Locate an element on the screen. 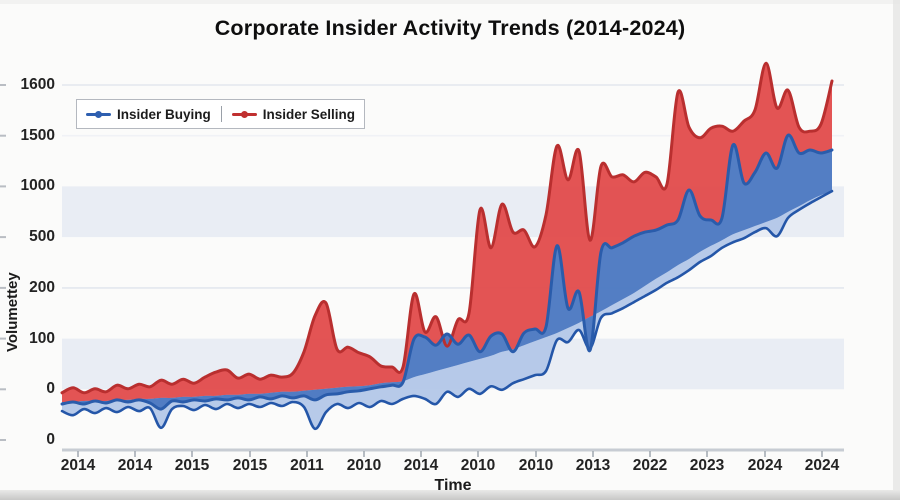 The height and width of the screenshot is (500, 900). x-tick-label: 2013 is located at coordinates (593, 465).